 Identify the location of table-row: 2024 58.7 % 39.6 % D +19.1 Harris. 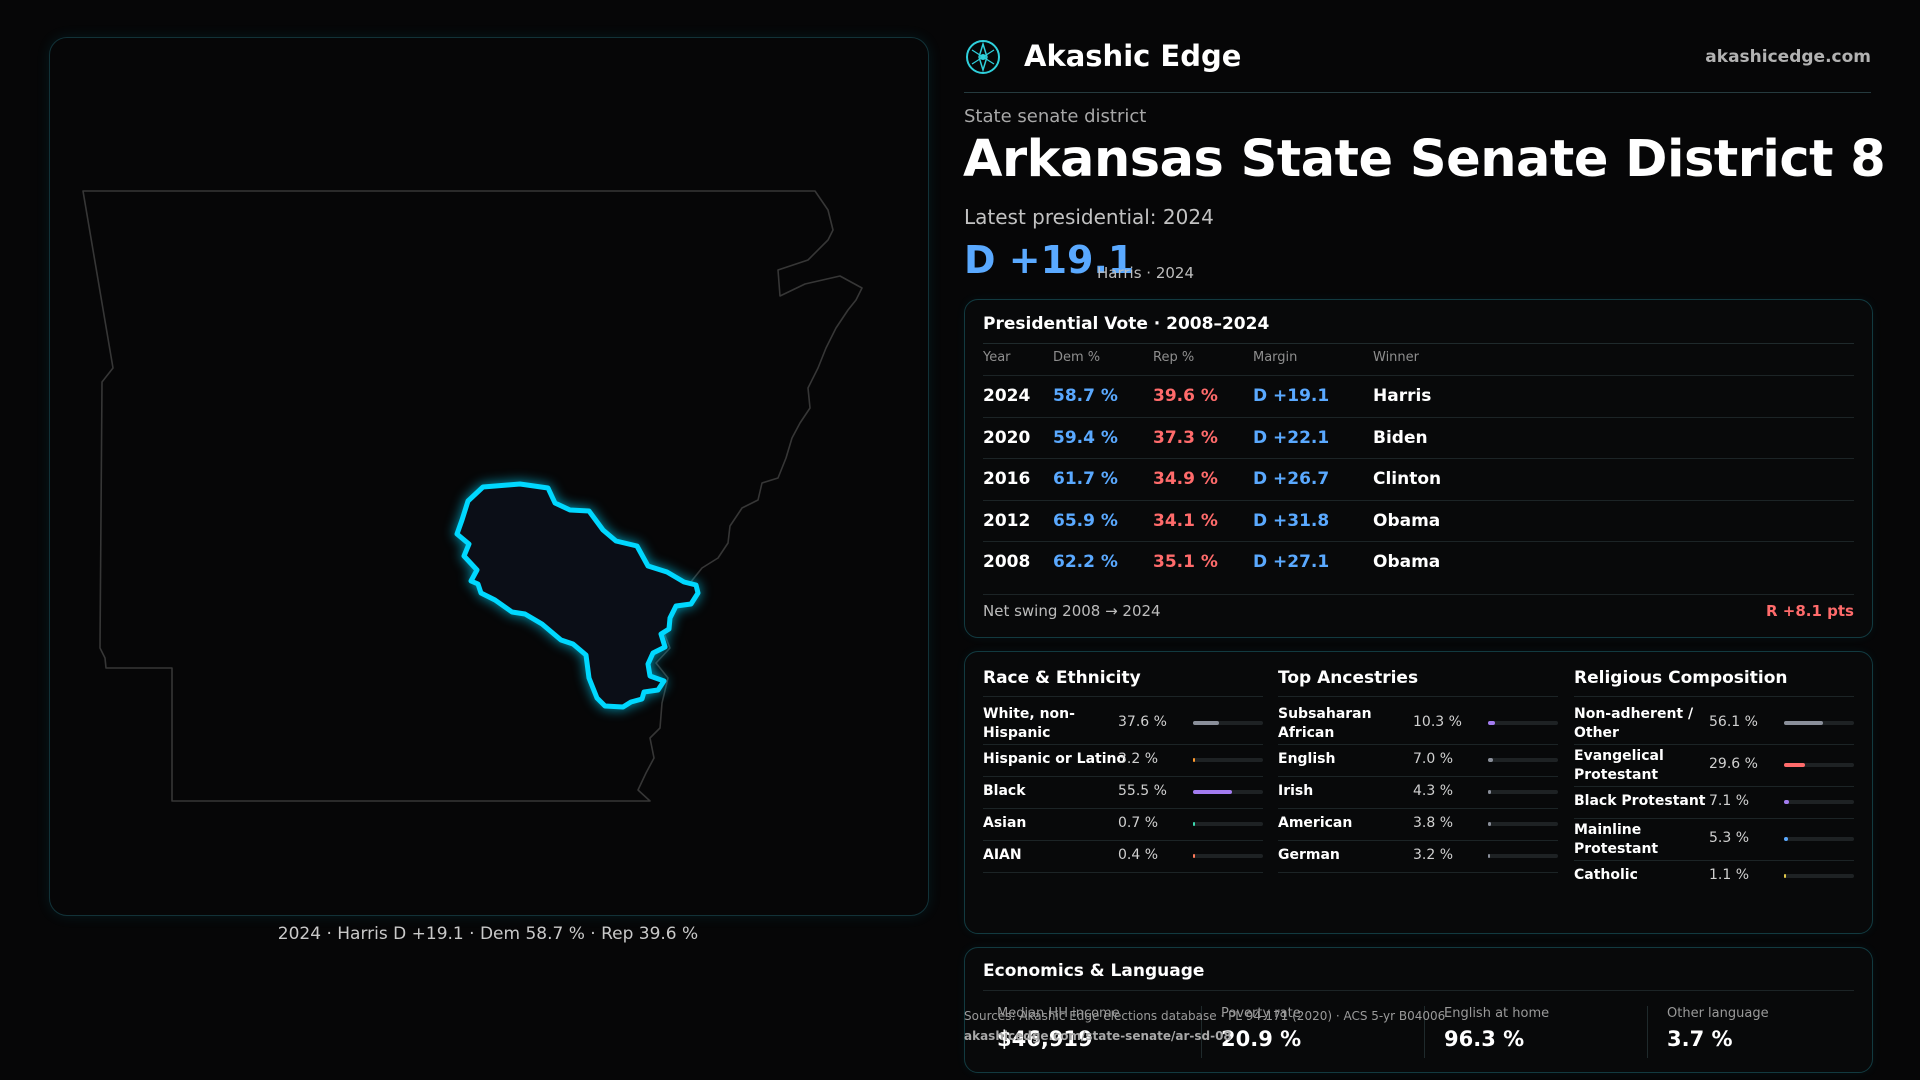
(1418, 396).